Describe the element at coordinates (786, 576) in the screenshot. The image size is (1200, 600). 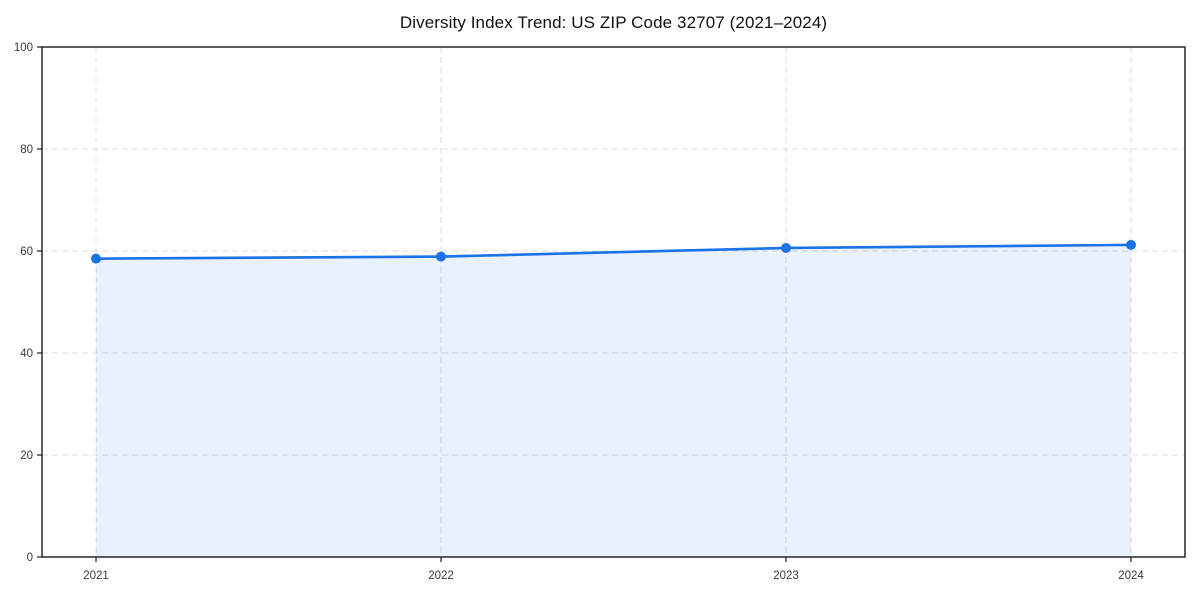
I see `x-tick-label: 2023` at that location.